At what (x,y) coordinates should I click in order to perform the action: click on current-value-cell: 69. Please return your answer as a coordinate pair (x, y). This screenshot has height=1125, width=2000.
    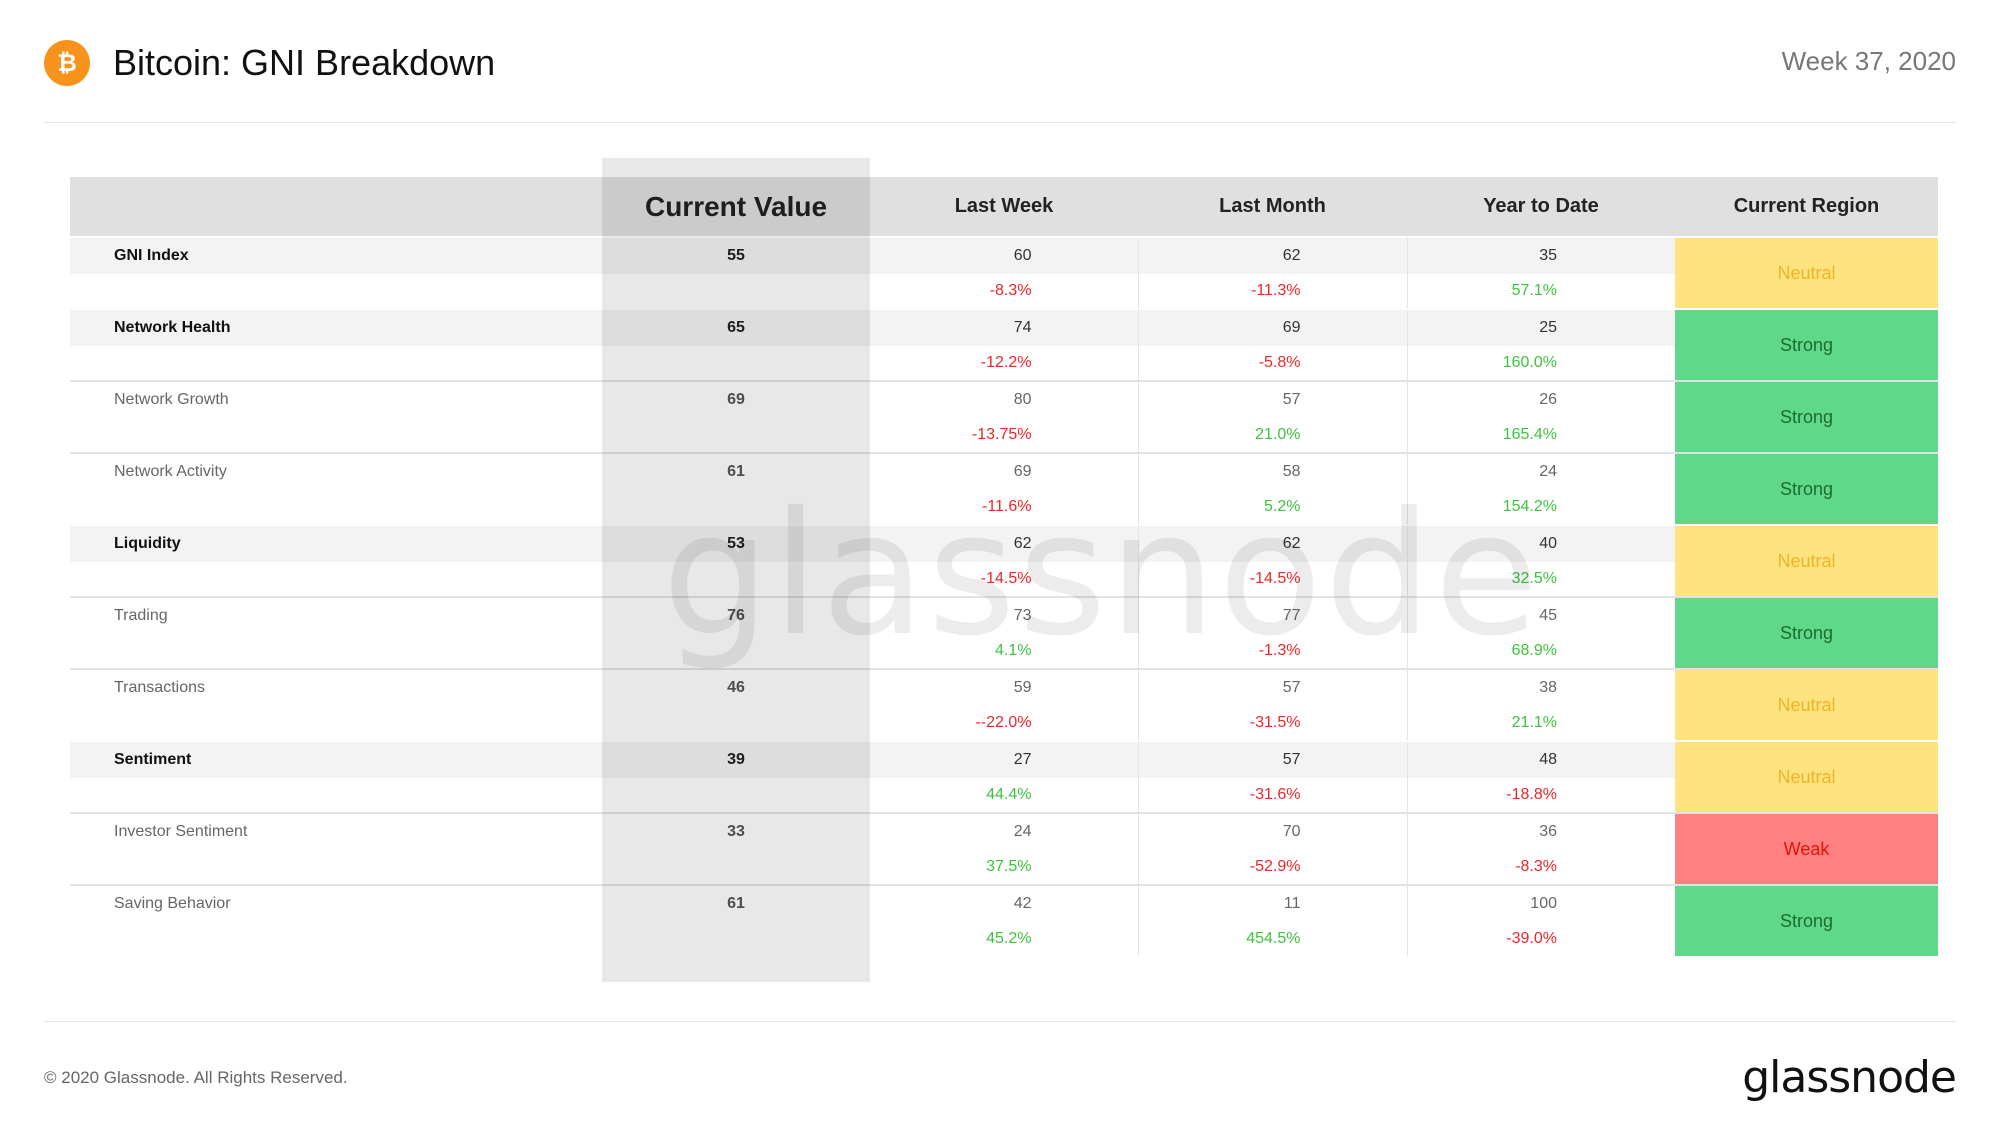
    Looking at the image, I should click on (736, 399).